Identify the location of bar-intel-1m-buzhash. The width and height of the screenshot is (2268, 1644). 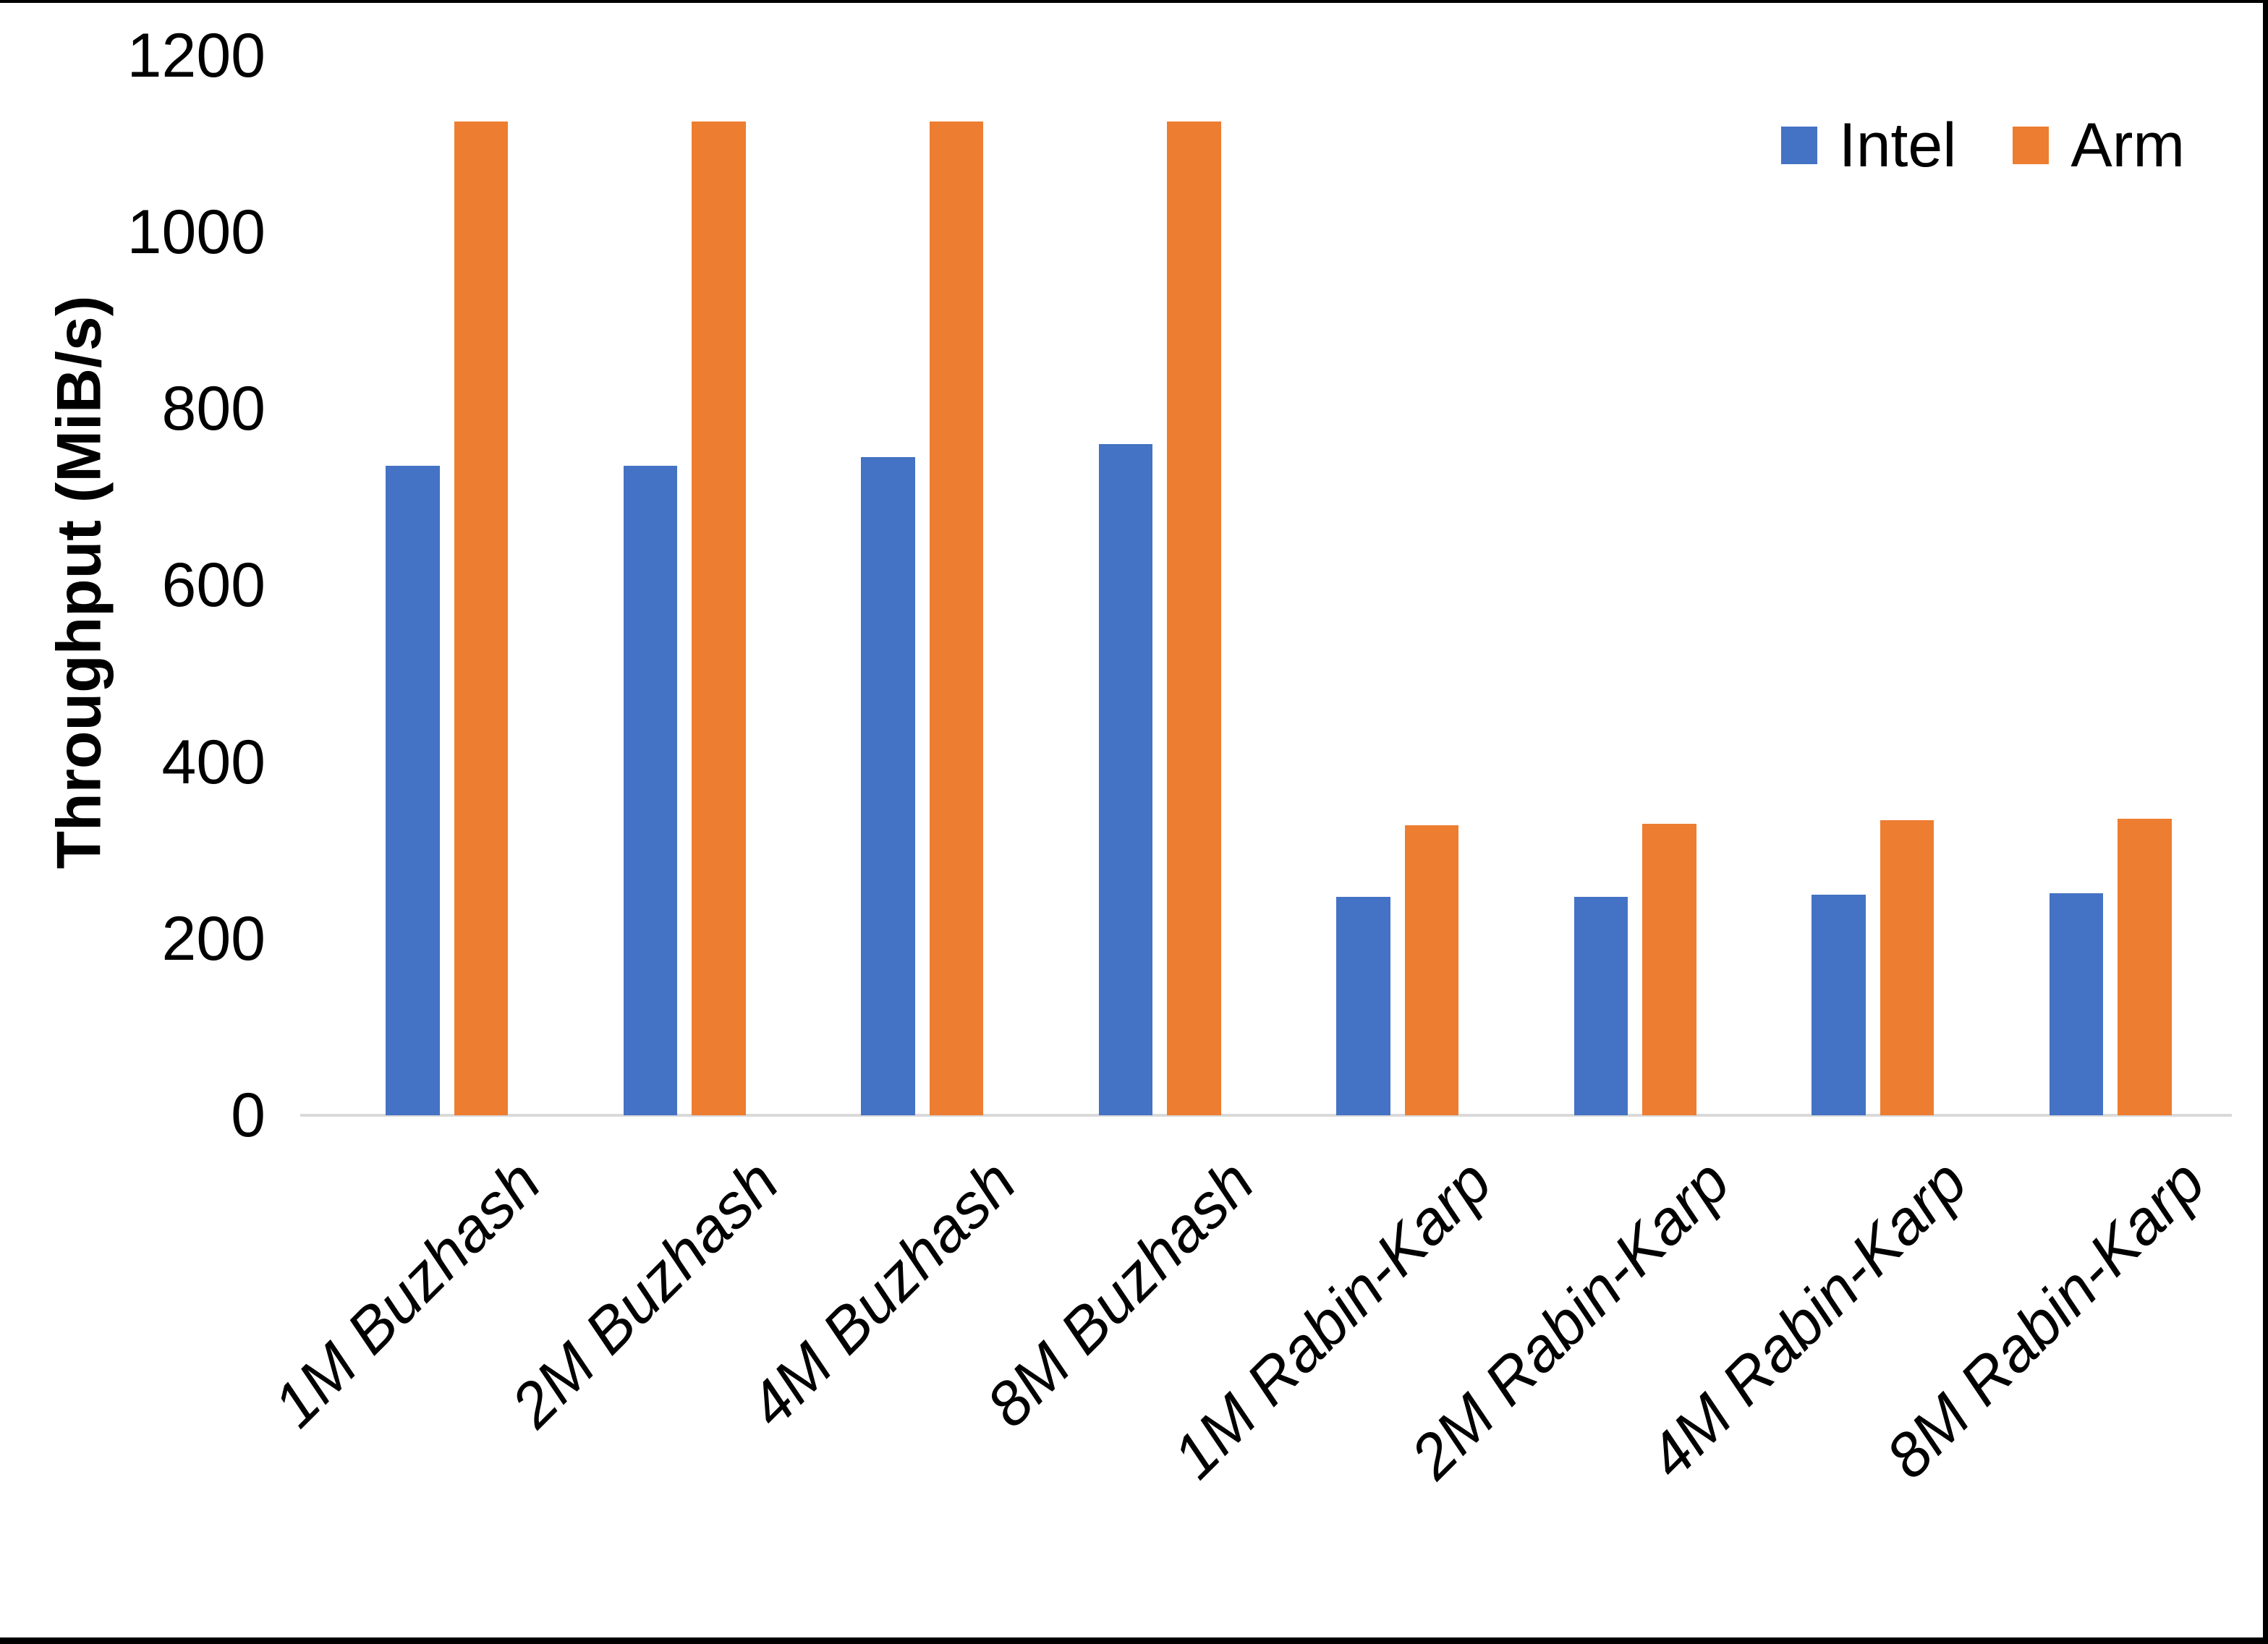
(413, 790).